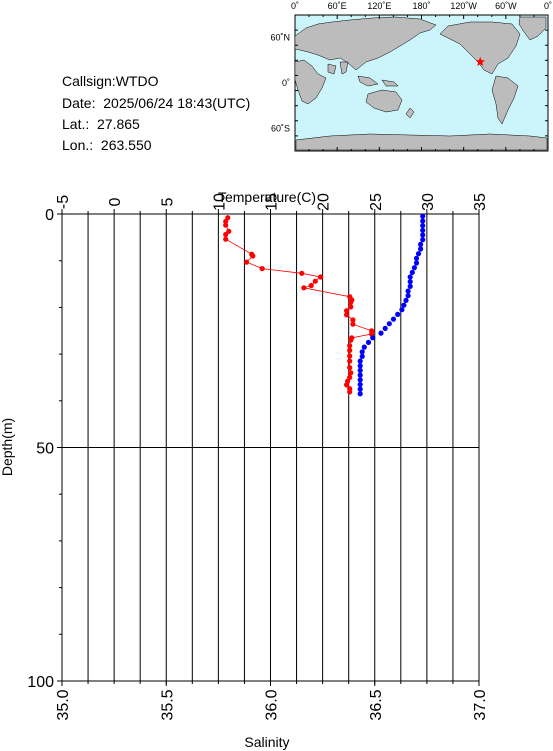 The image size is (553, 751). Describe the element at coordinates (266, 742) in the screenshot. I see `salinity-axis-title: Salinity` at that location.